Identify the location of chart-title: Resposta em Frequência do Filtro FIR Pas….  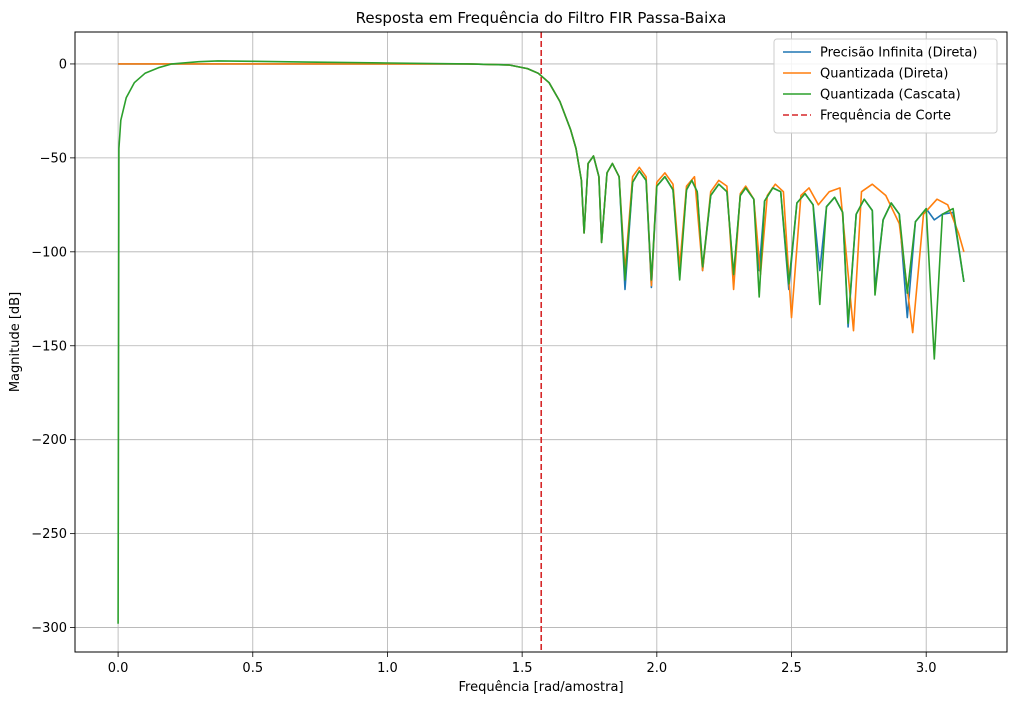
(541, 18).